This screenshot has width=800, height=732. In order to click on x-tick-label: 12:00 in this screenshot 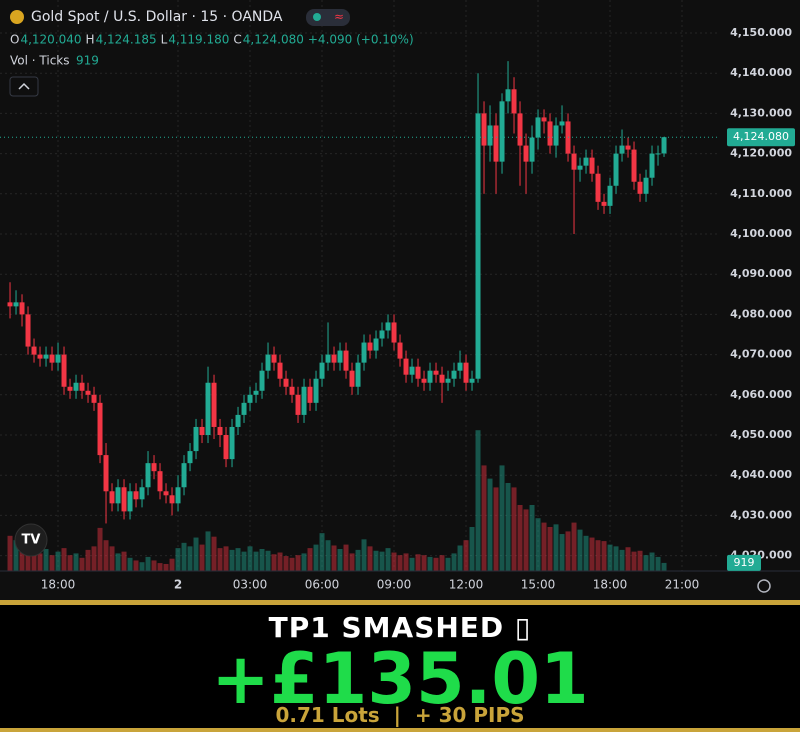, I will do `click(466, 585)`.